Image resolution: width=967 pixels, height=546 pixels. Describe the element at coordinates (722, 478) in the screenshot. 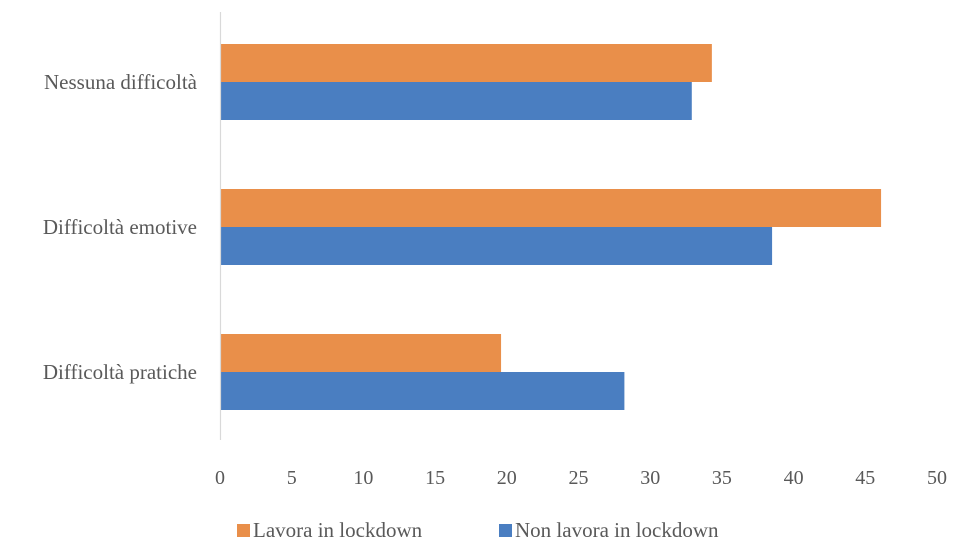

I see `x-tick-label-35: 35` at that location.